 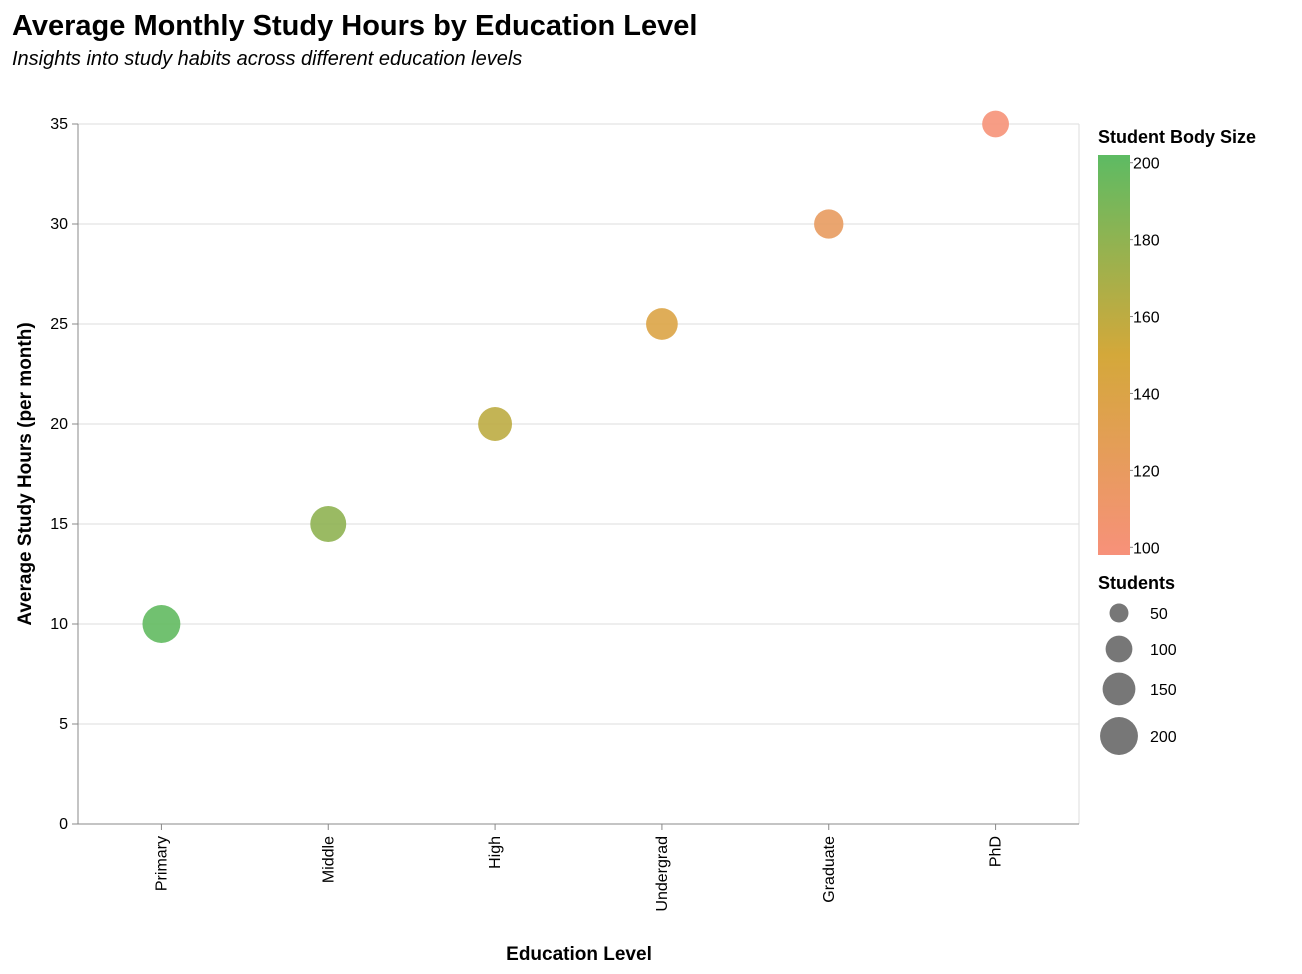 I want to click on size-legend-label: 100, so click(x=1163, y=650).